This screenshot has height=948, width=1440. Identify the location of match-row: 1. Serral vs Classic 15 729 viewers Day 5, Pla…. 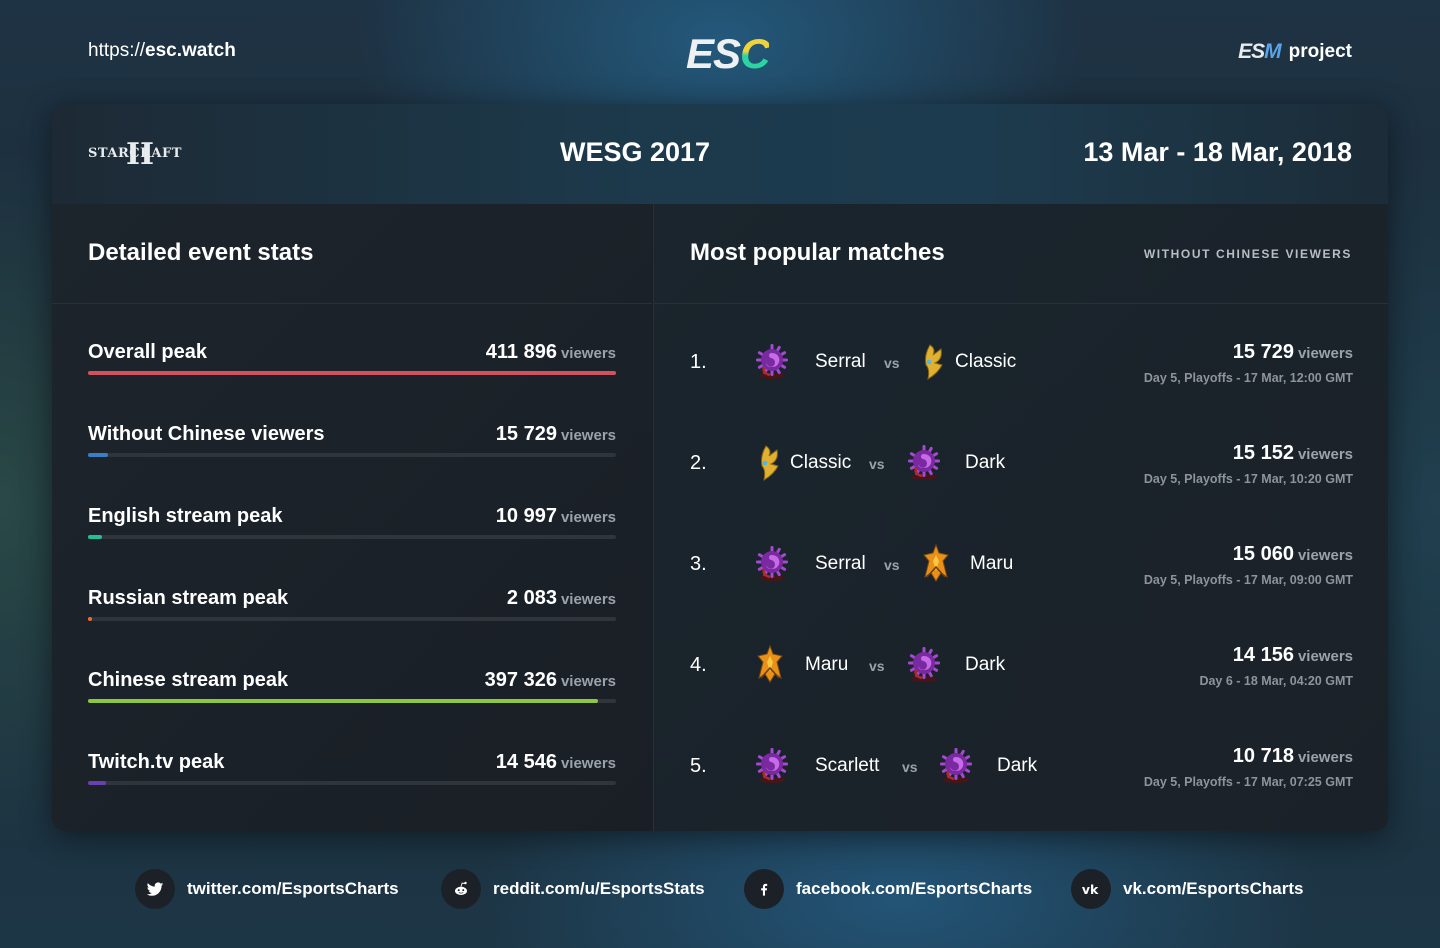
(1021, 371).